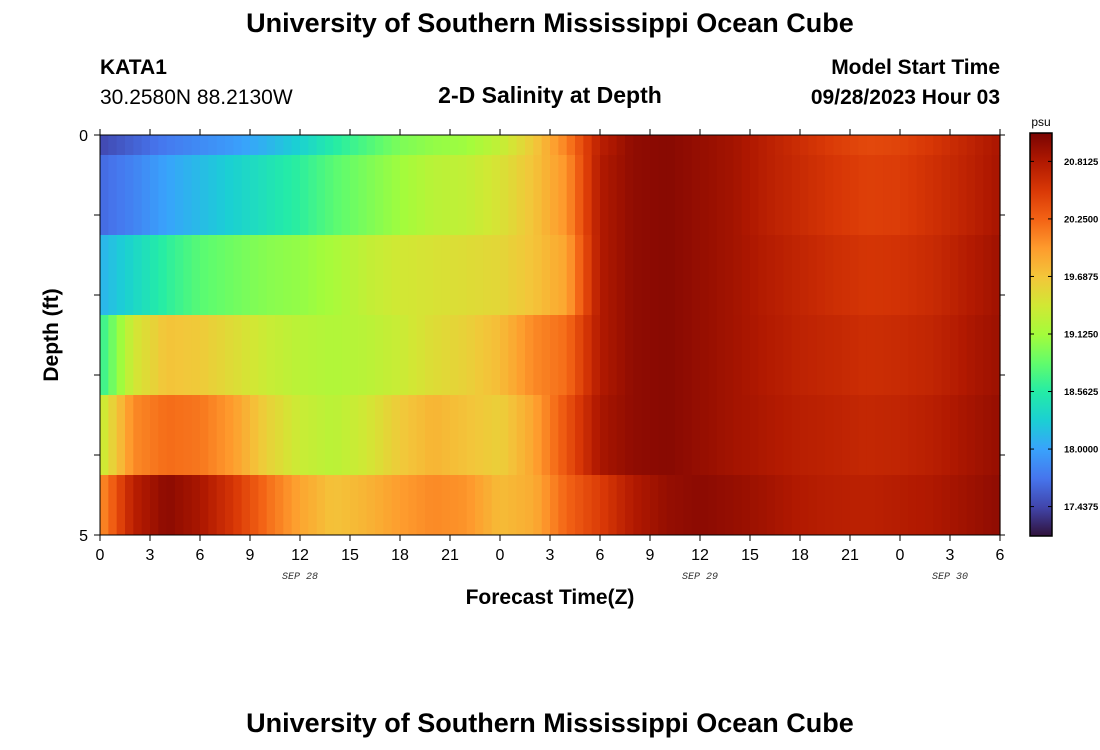 This screenshot has height=750, width=1100. What do you see at coordinates (750, 555) in the screenshot?
I see `x-tick-label: 15` at bounding box center [750, 555].